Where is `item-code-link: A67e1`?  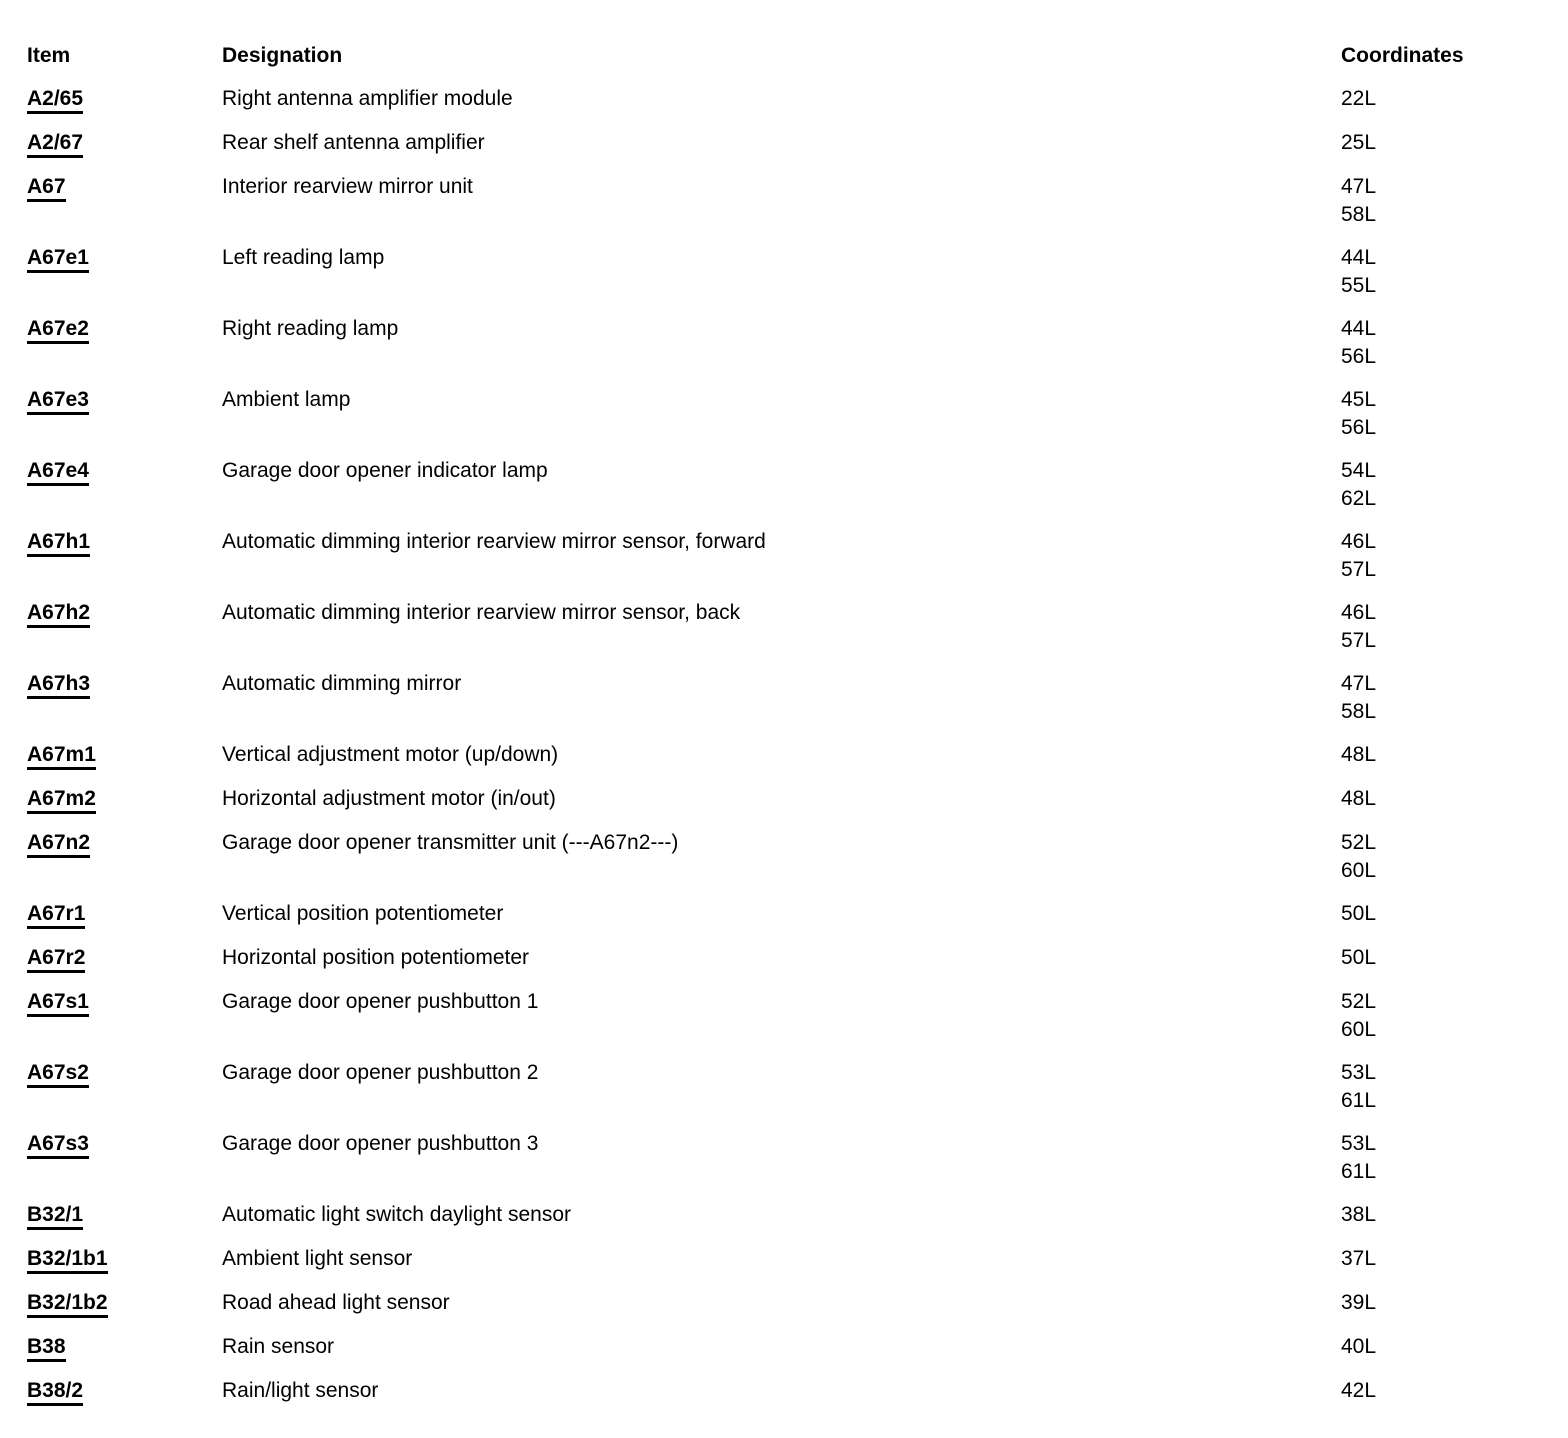
item-code-link: A67e1 is located at coordinates (58, 259).